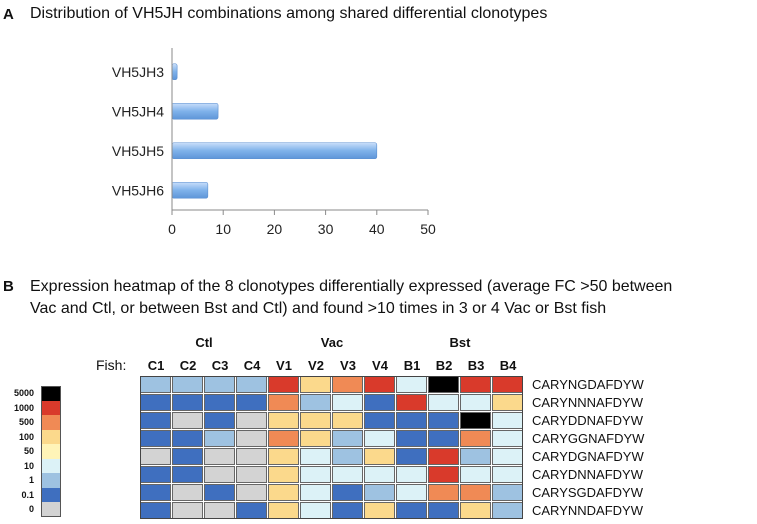  Describe the element at coordinates (377, 229) in the screenshot. I see `x-tick-label: 40` at that location.